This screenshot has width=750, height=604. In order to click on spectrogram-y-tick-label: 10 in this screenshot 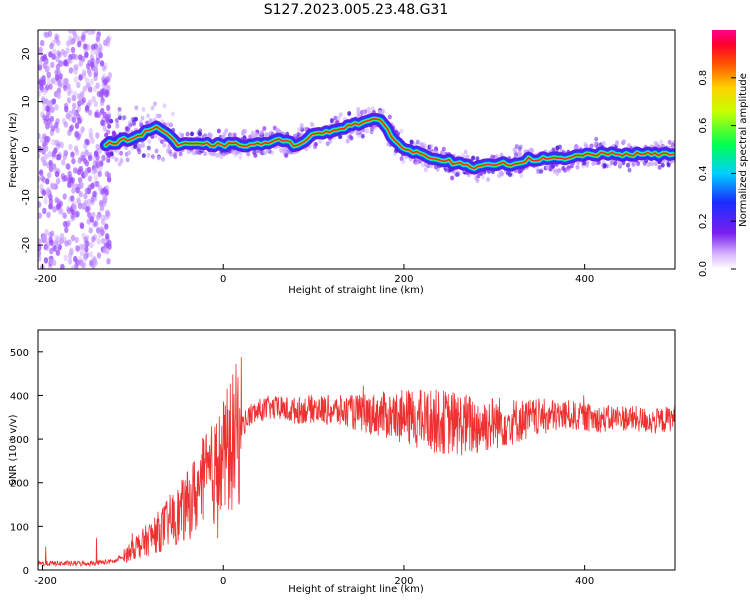, I will do `click(26, 101)`.